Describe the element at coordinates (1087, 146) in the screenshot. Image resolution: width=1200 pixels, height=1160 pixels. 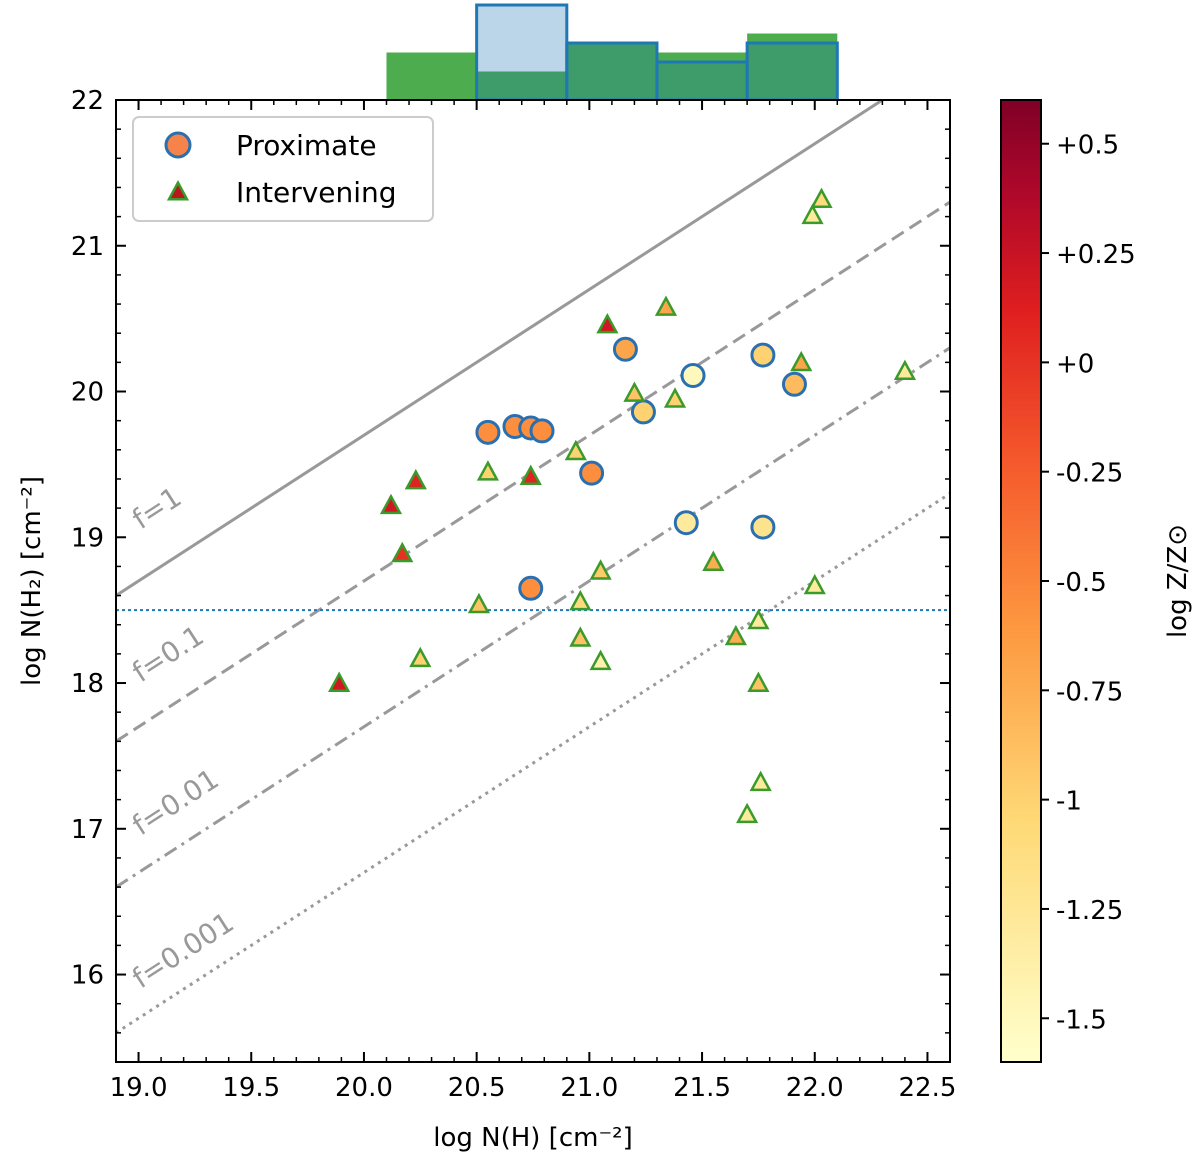
I see `colorbar-tick-label: +0.5` at that location.